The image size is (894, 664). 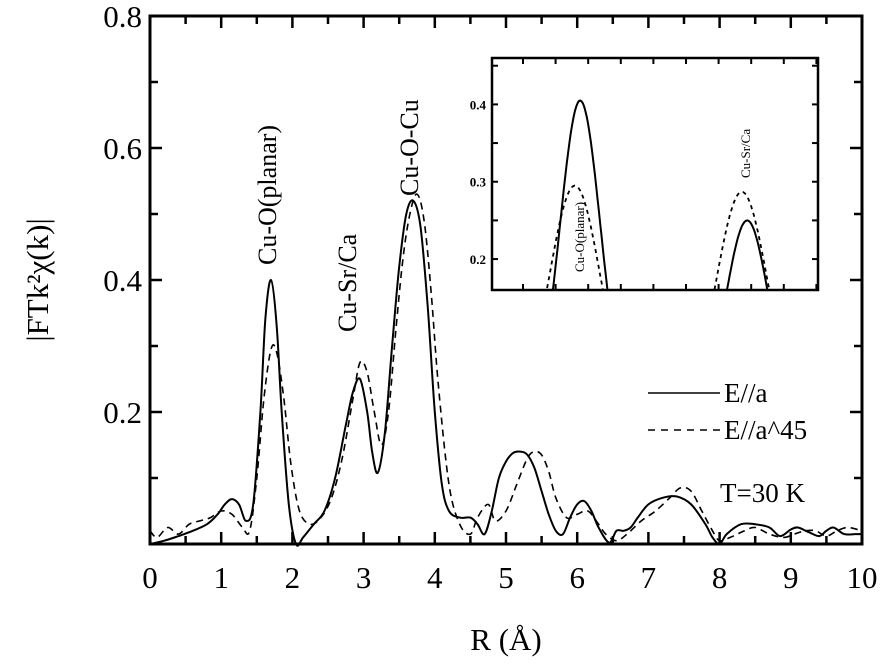 I want to click on x-tick-label: 5, so click(x=506, y=577).